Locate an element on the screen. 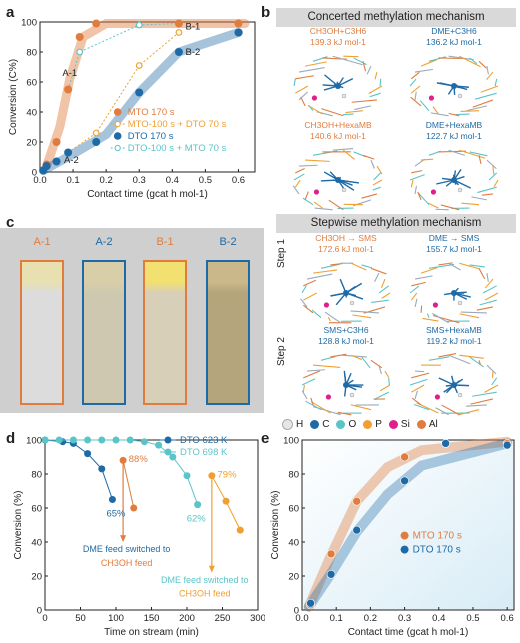 This screenshot has width=520, height=643. carbon-atom is located at coordinates (454, 385).